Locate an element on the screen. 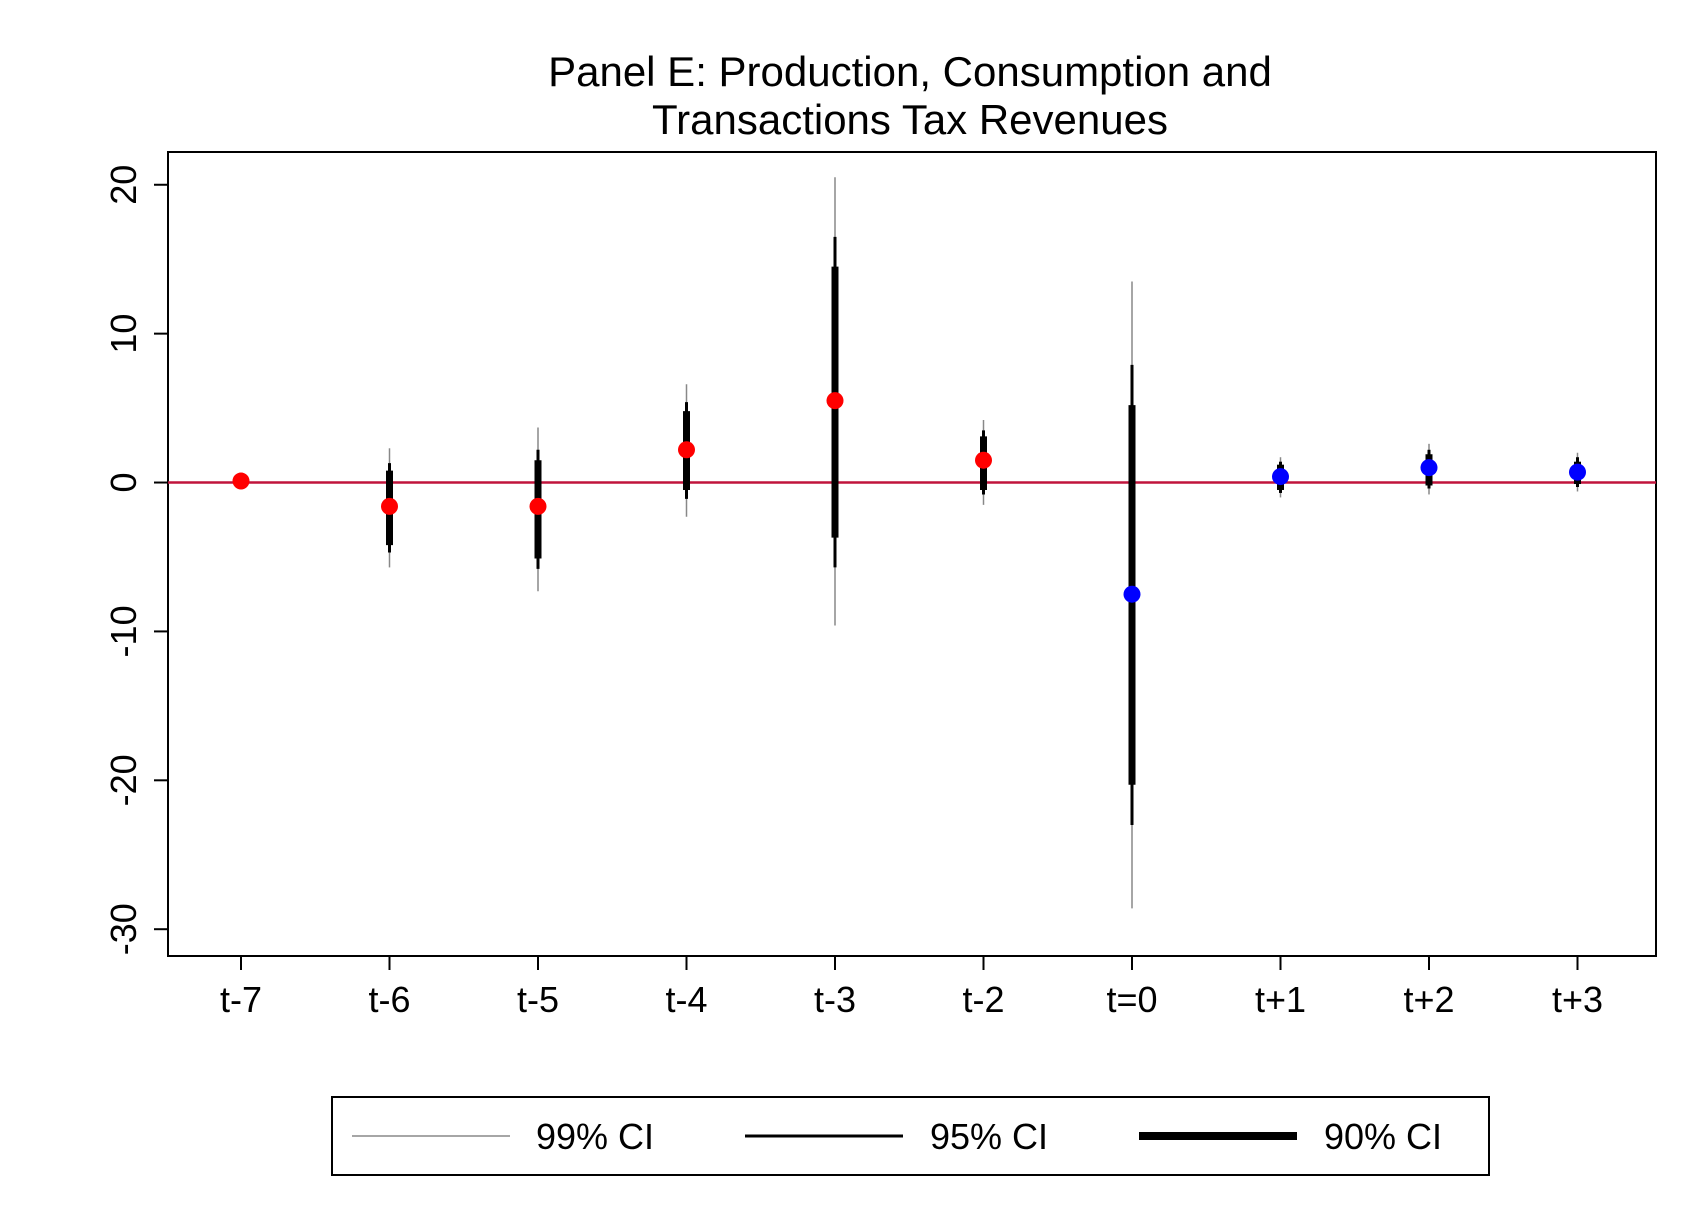 This screenshot has height=1222, width=1681. x-tick-label: t+1 is located at coordinates (1280, 999).